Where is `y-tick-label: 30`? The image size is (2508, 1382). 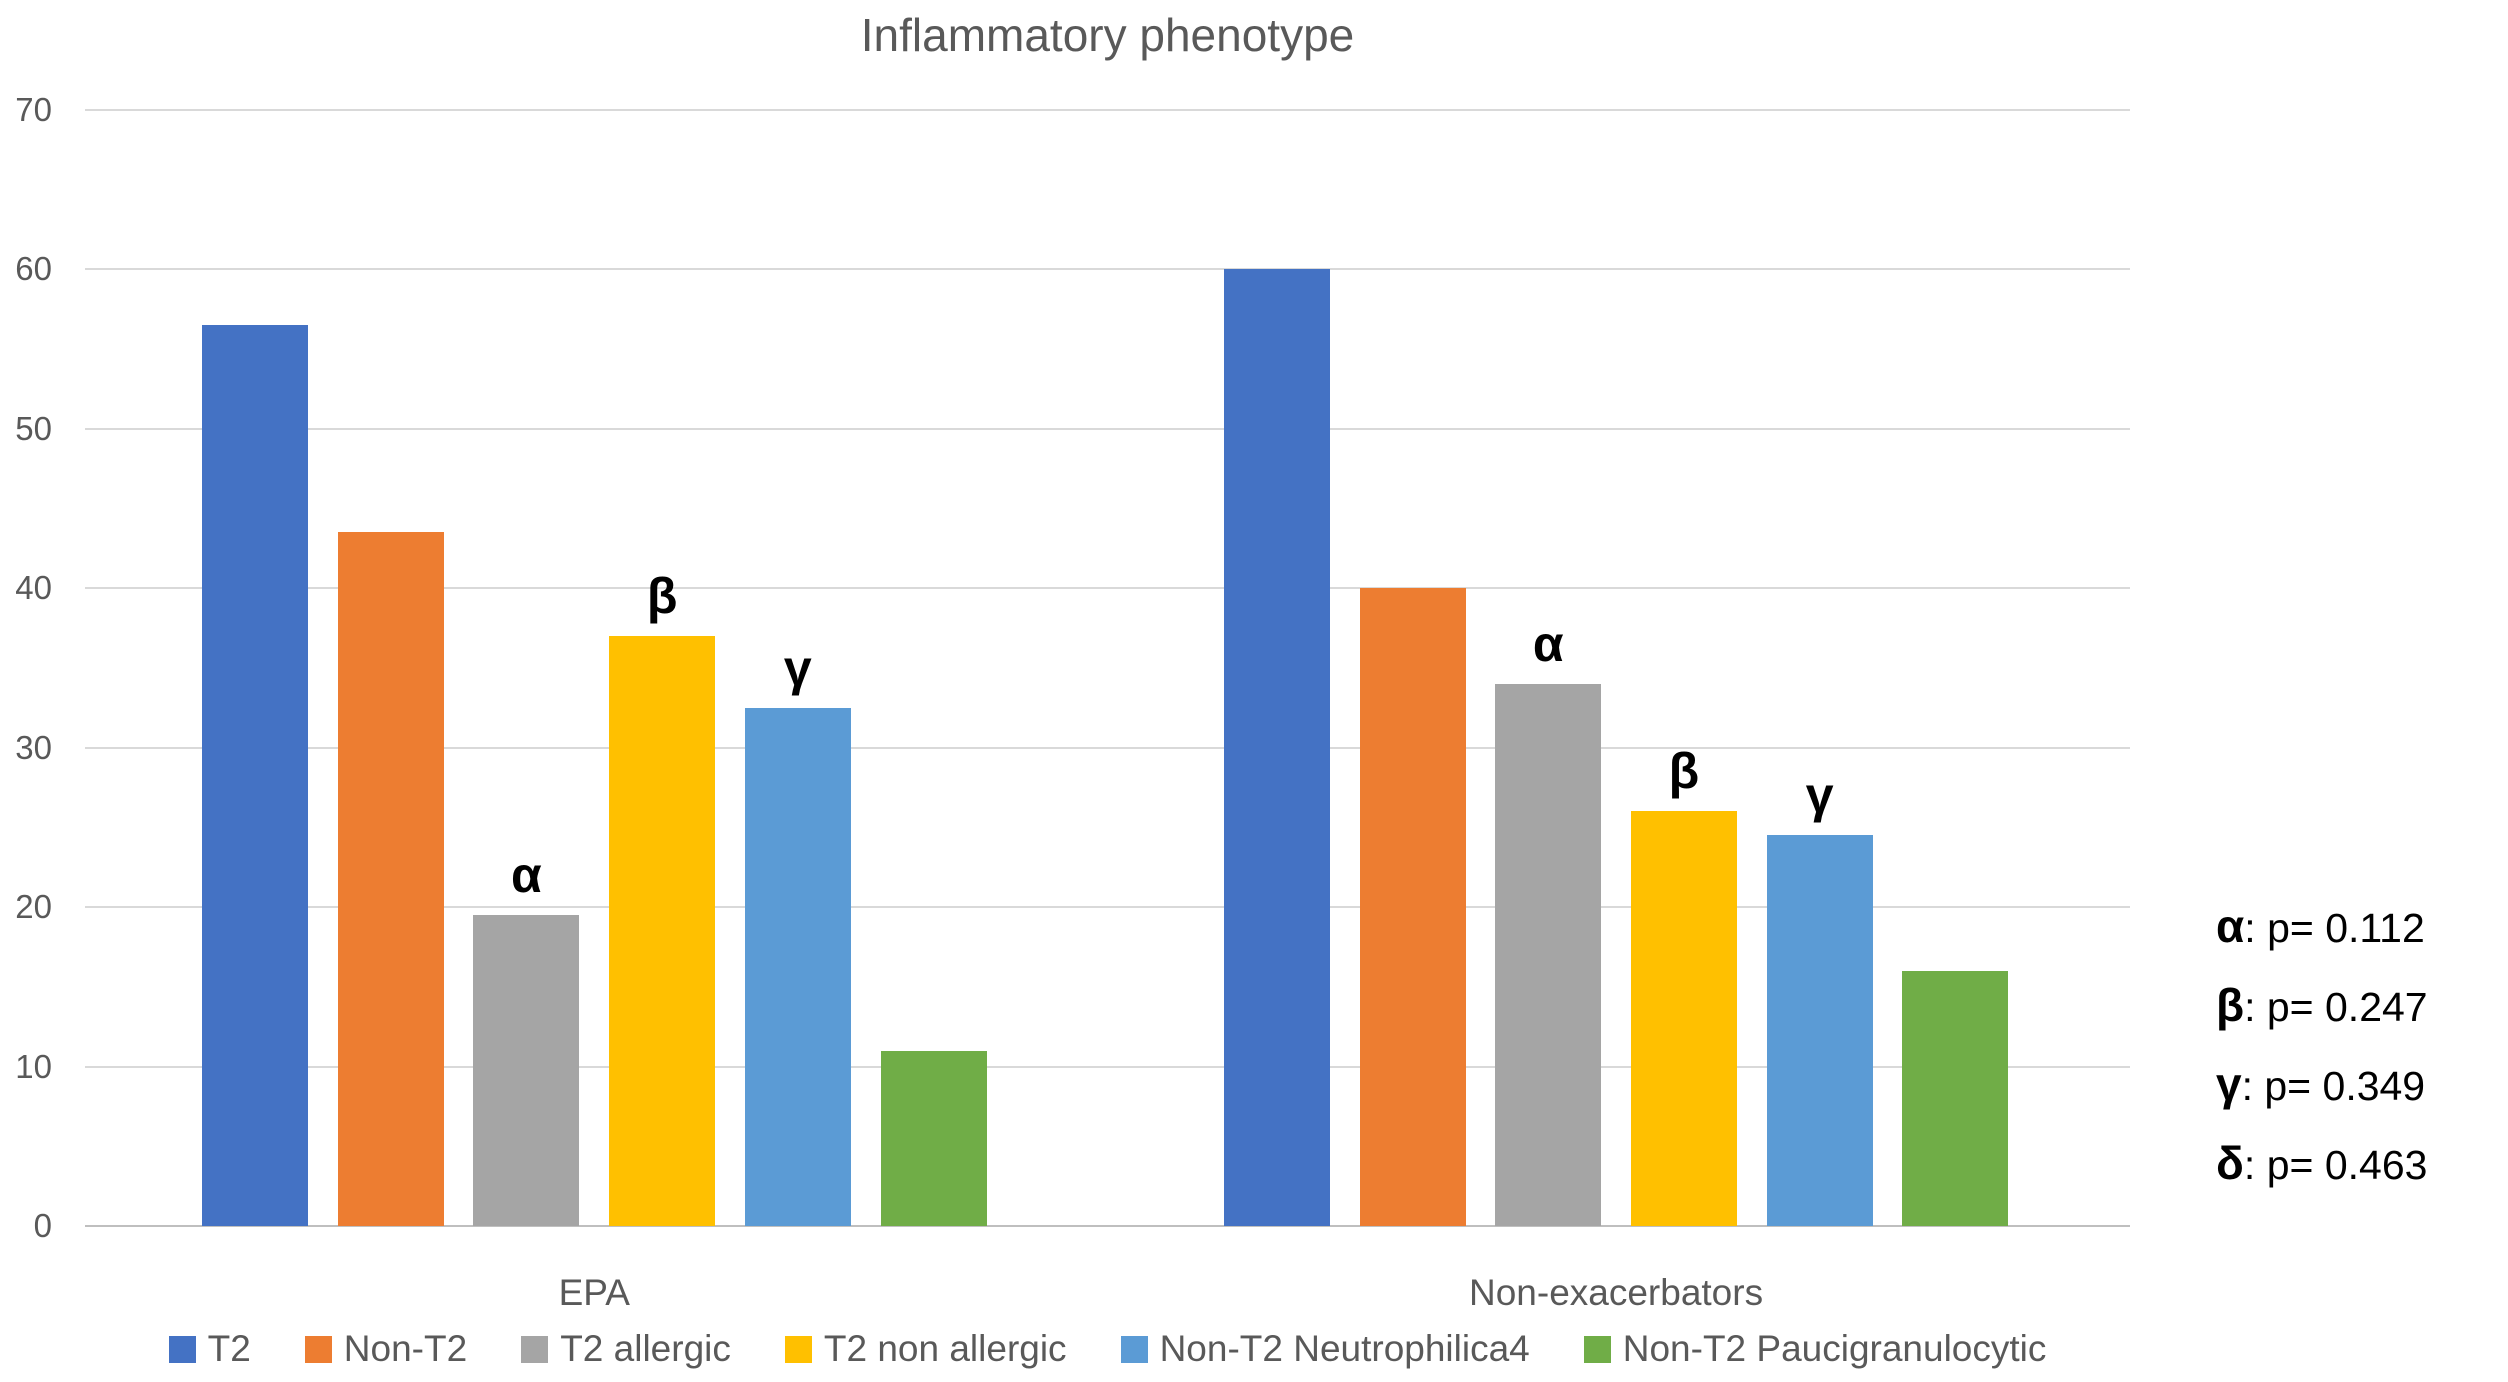
y-tick-label: 30 is located at coordinates (33, 747).